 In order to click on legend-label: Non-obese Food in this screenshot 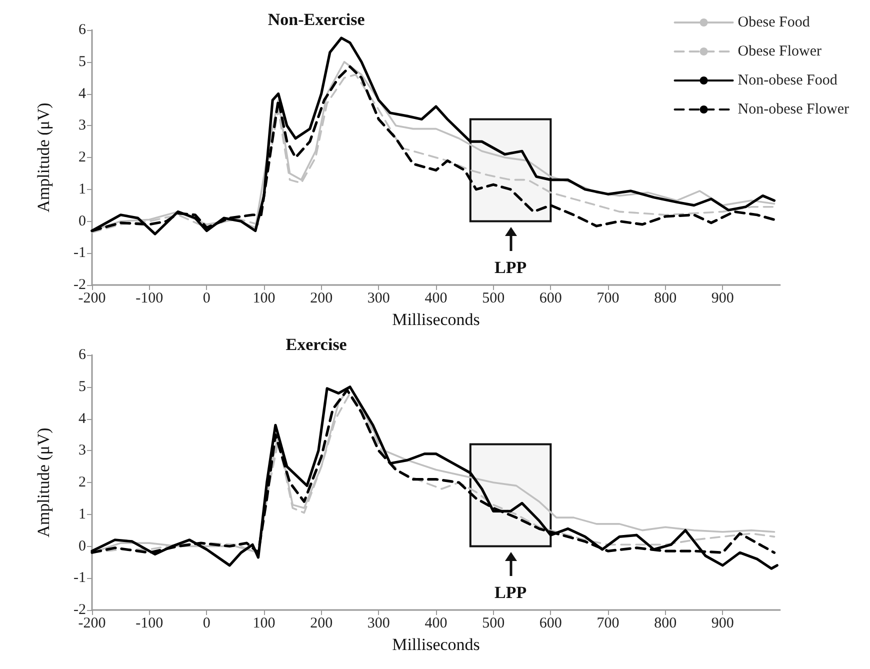, I will do `click(788, 80)`.